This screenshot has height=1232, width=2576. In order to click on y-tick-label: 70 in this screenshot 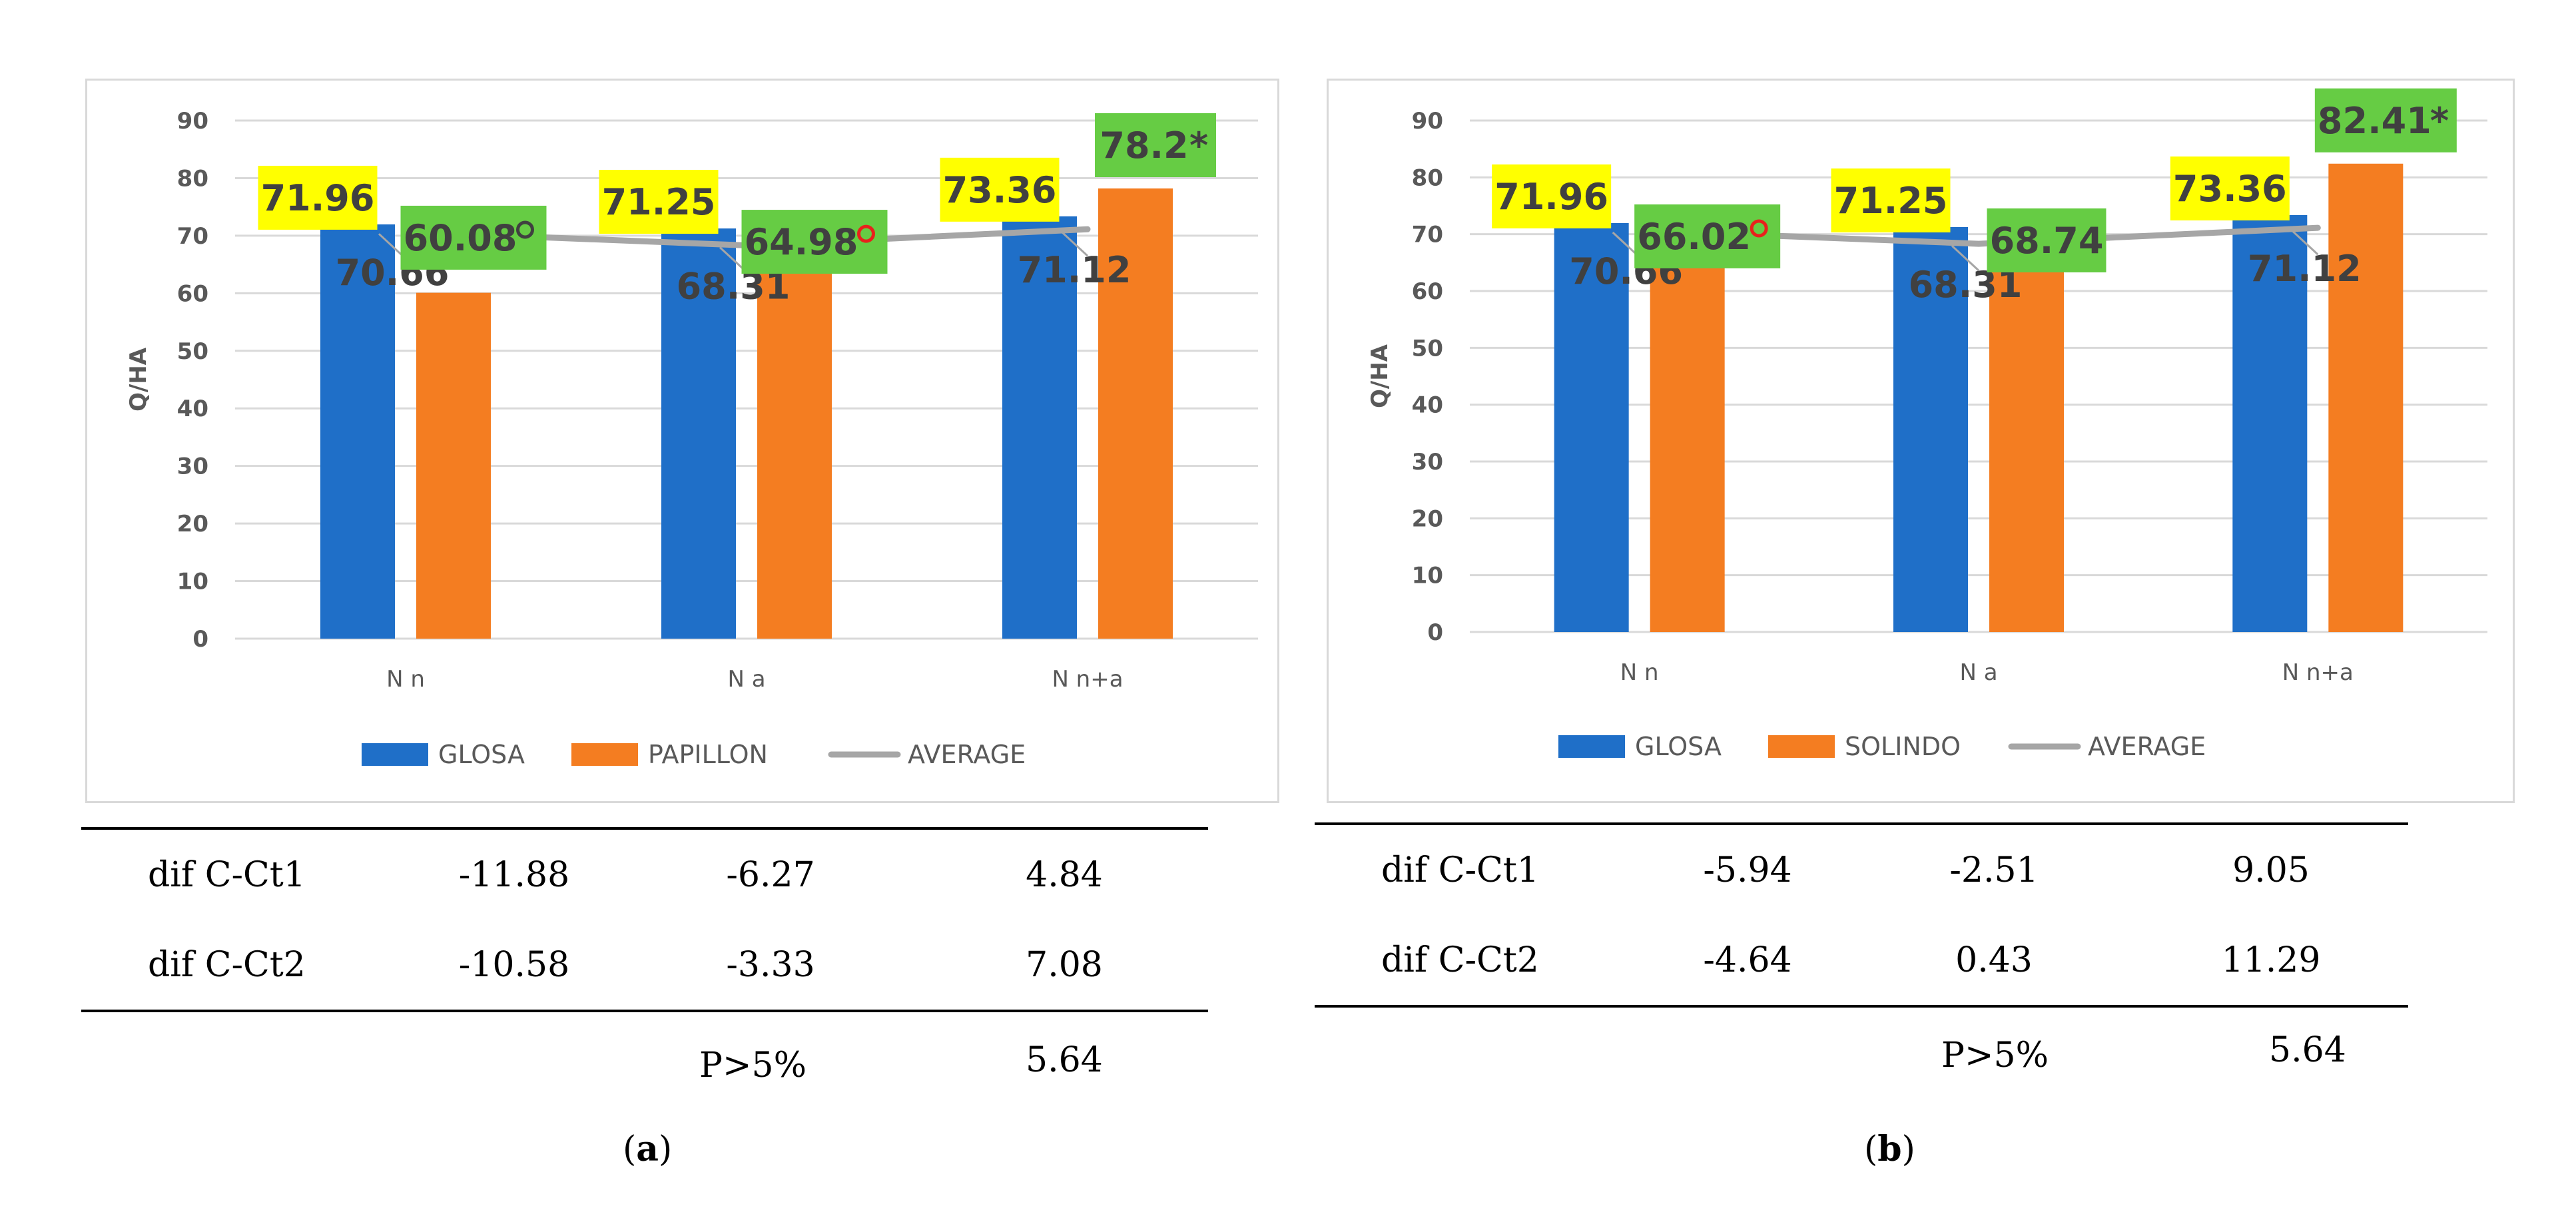, I will do `click(1427, 235)`.